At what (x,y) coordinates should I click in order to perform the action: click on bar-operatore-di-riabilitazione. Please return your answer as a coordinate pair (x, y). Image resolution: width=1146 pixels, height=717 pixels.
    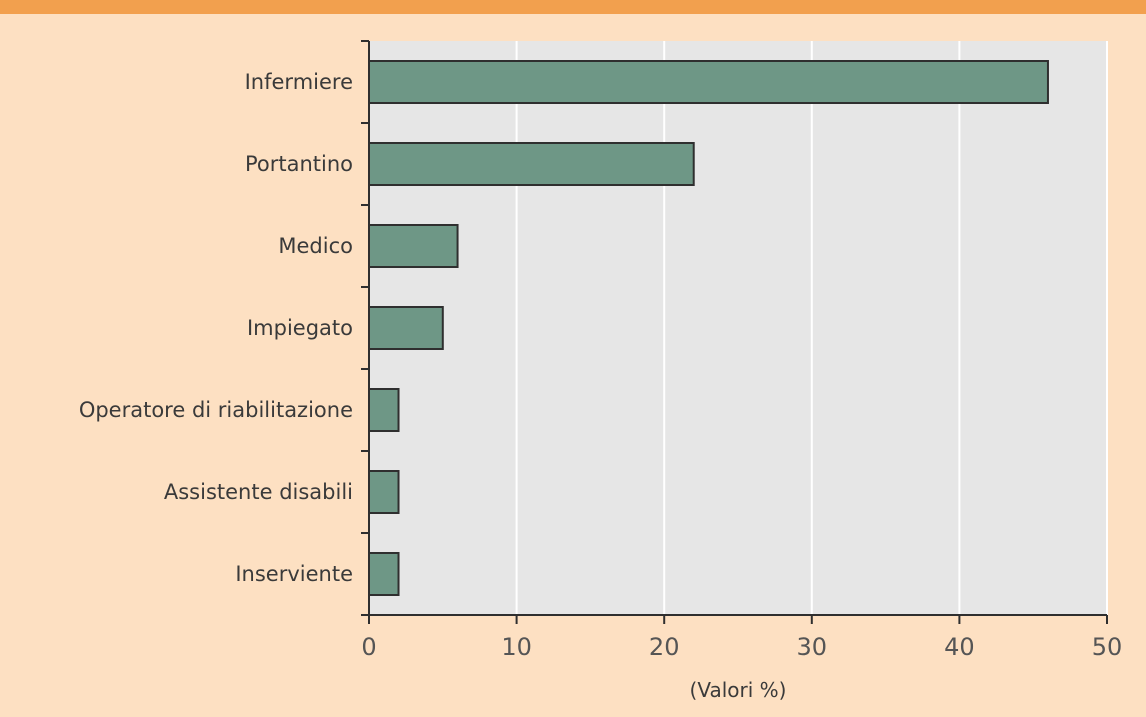
    Looking at the image, I should click on (384, 410).